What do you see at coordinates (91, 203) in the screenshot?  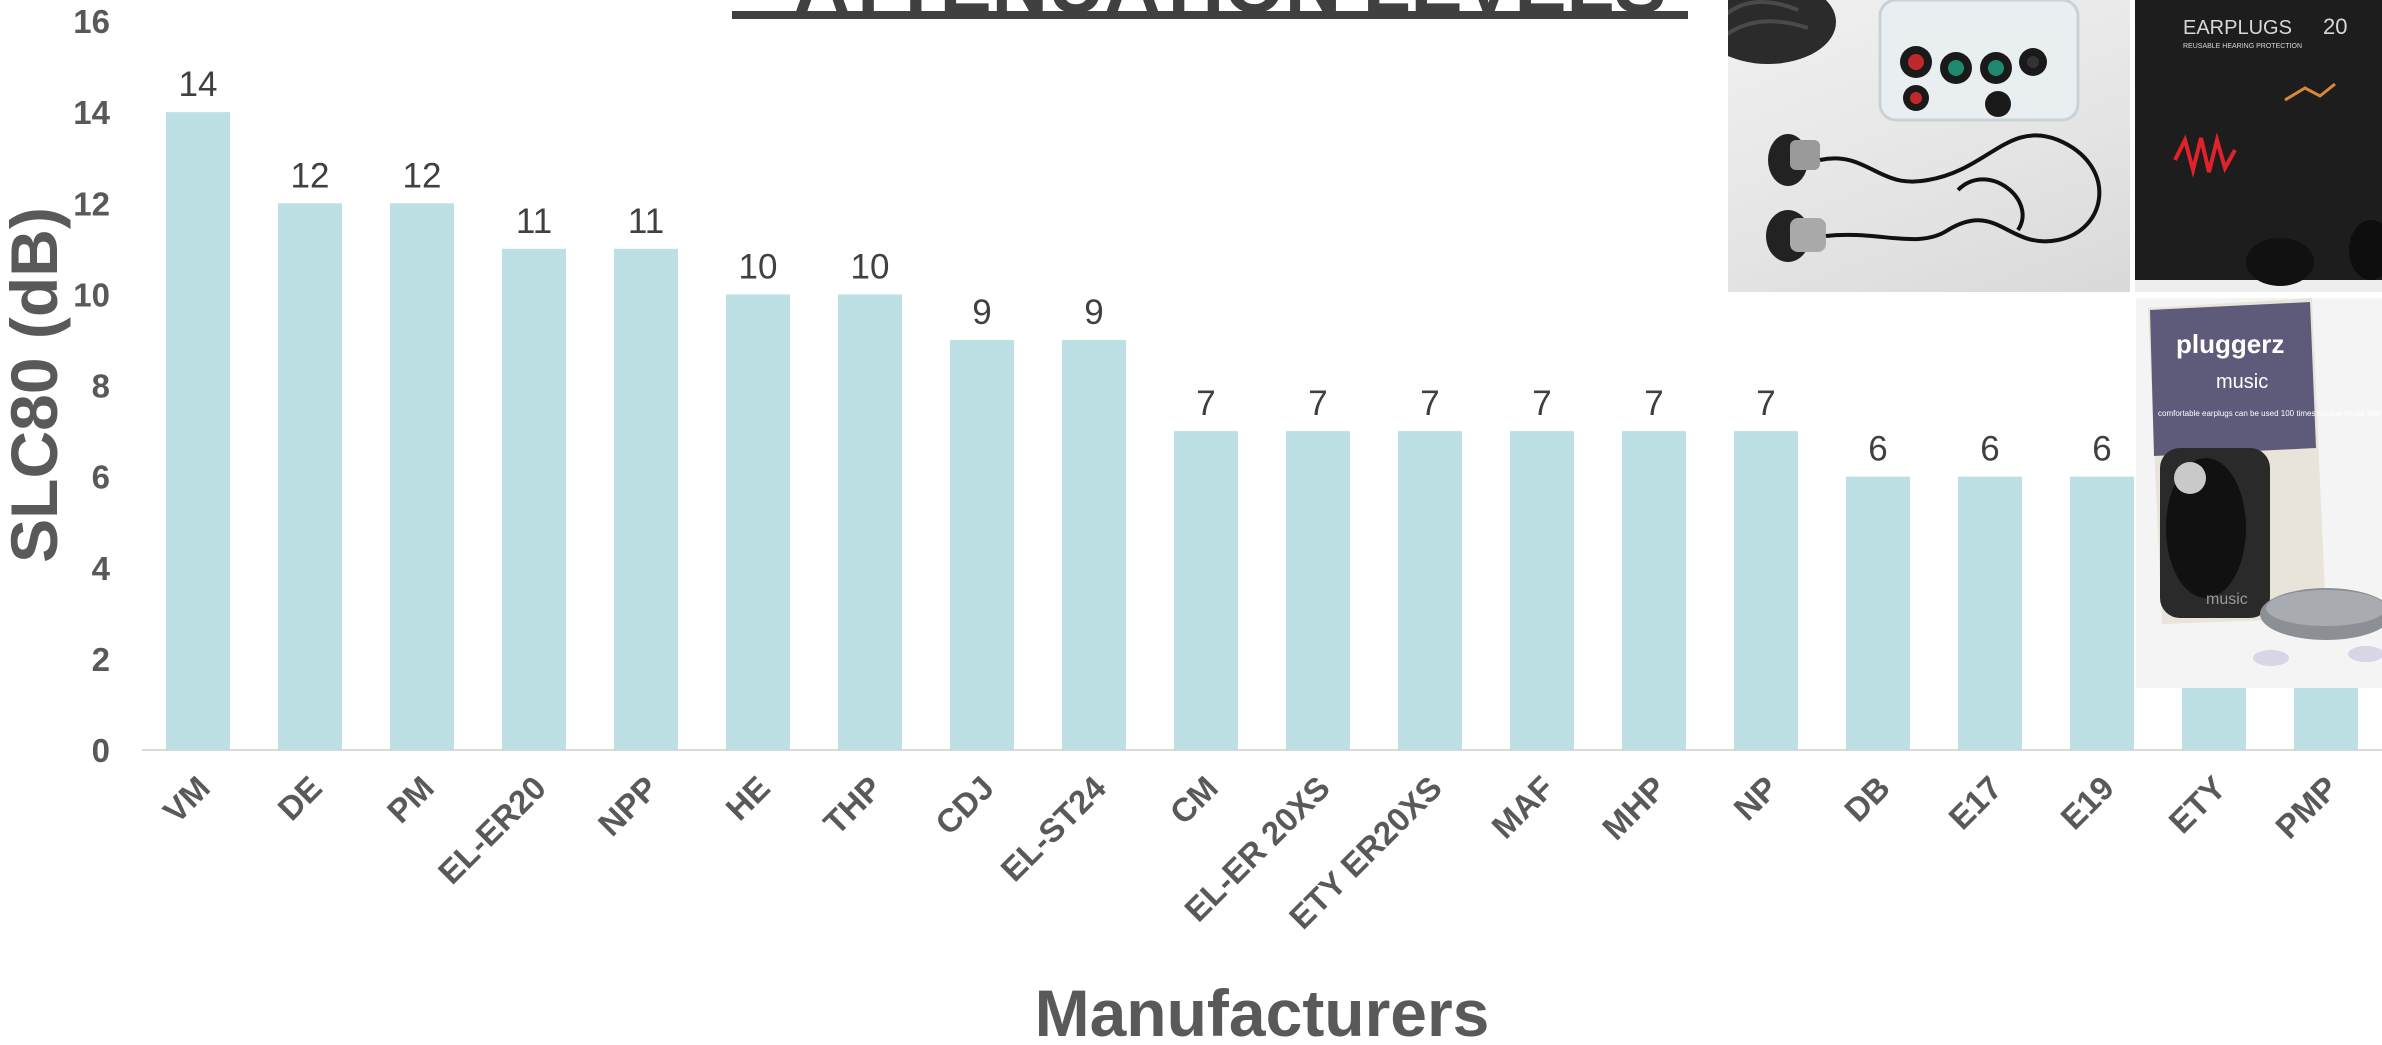 I see `y-tick-label: 12` at bounding box center [91, 203].